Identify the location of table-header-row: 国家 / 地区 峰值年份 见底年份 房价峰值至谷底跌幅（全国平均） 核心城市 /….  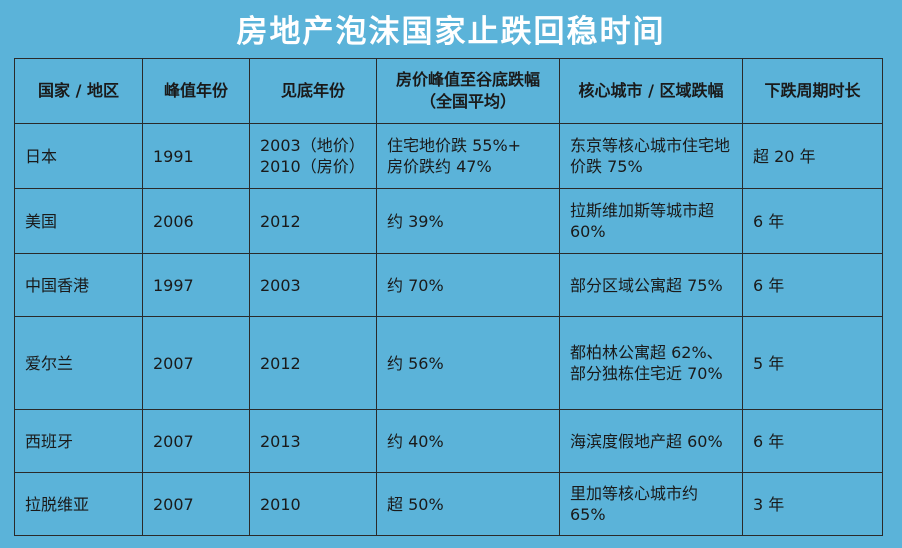
(448, 91).